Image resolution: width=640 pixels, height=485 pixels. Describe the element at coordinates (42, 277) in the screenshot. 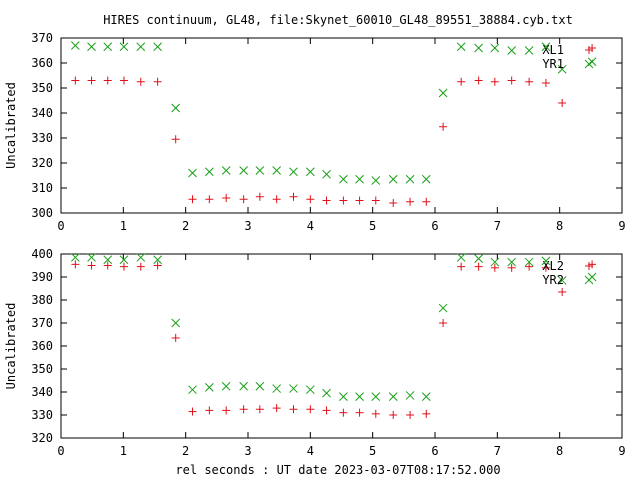

I see `y-tick-label: 390` at that location.